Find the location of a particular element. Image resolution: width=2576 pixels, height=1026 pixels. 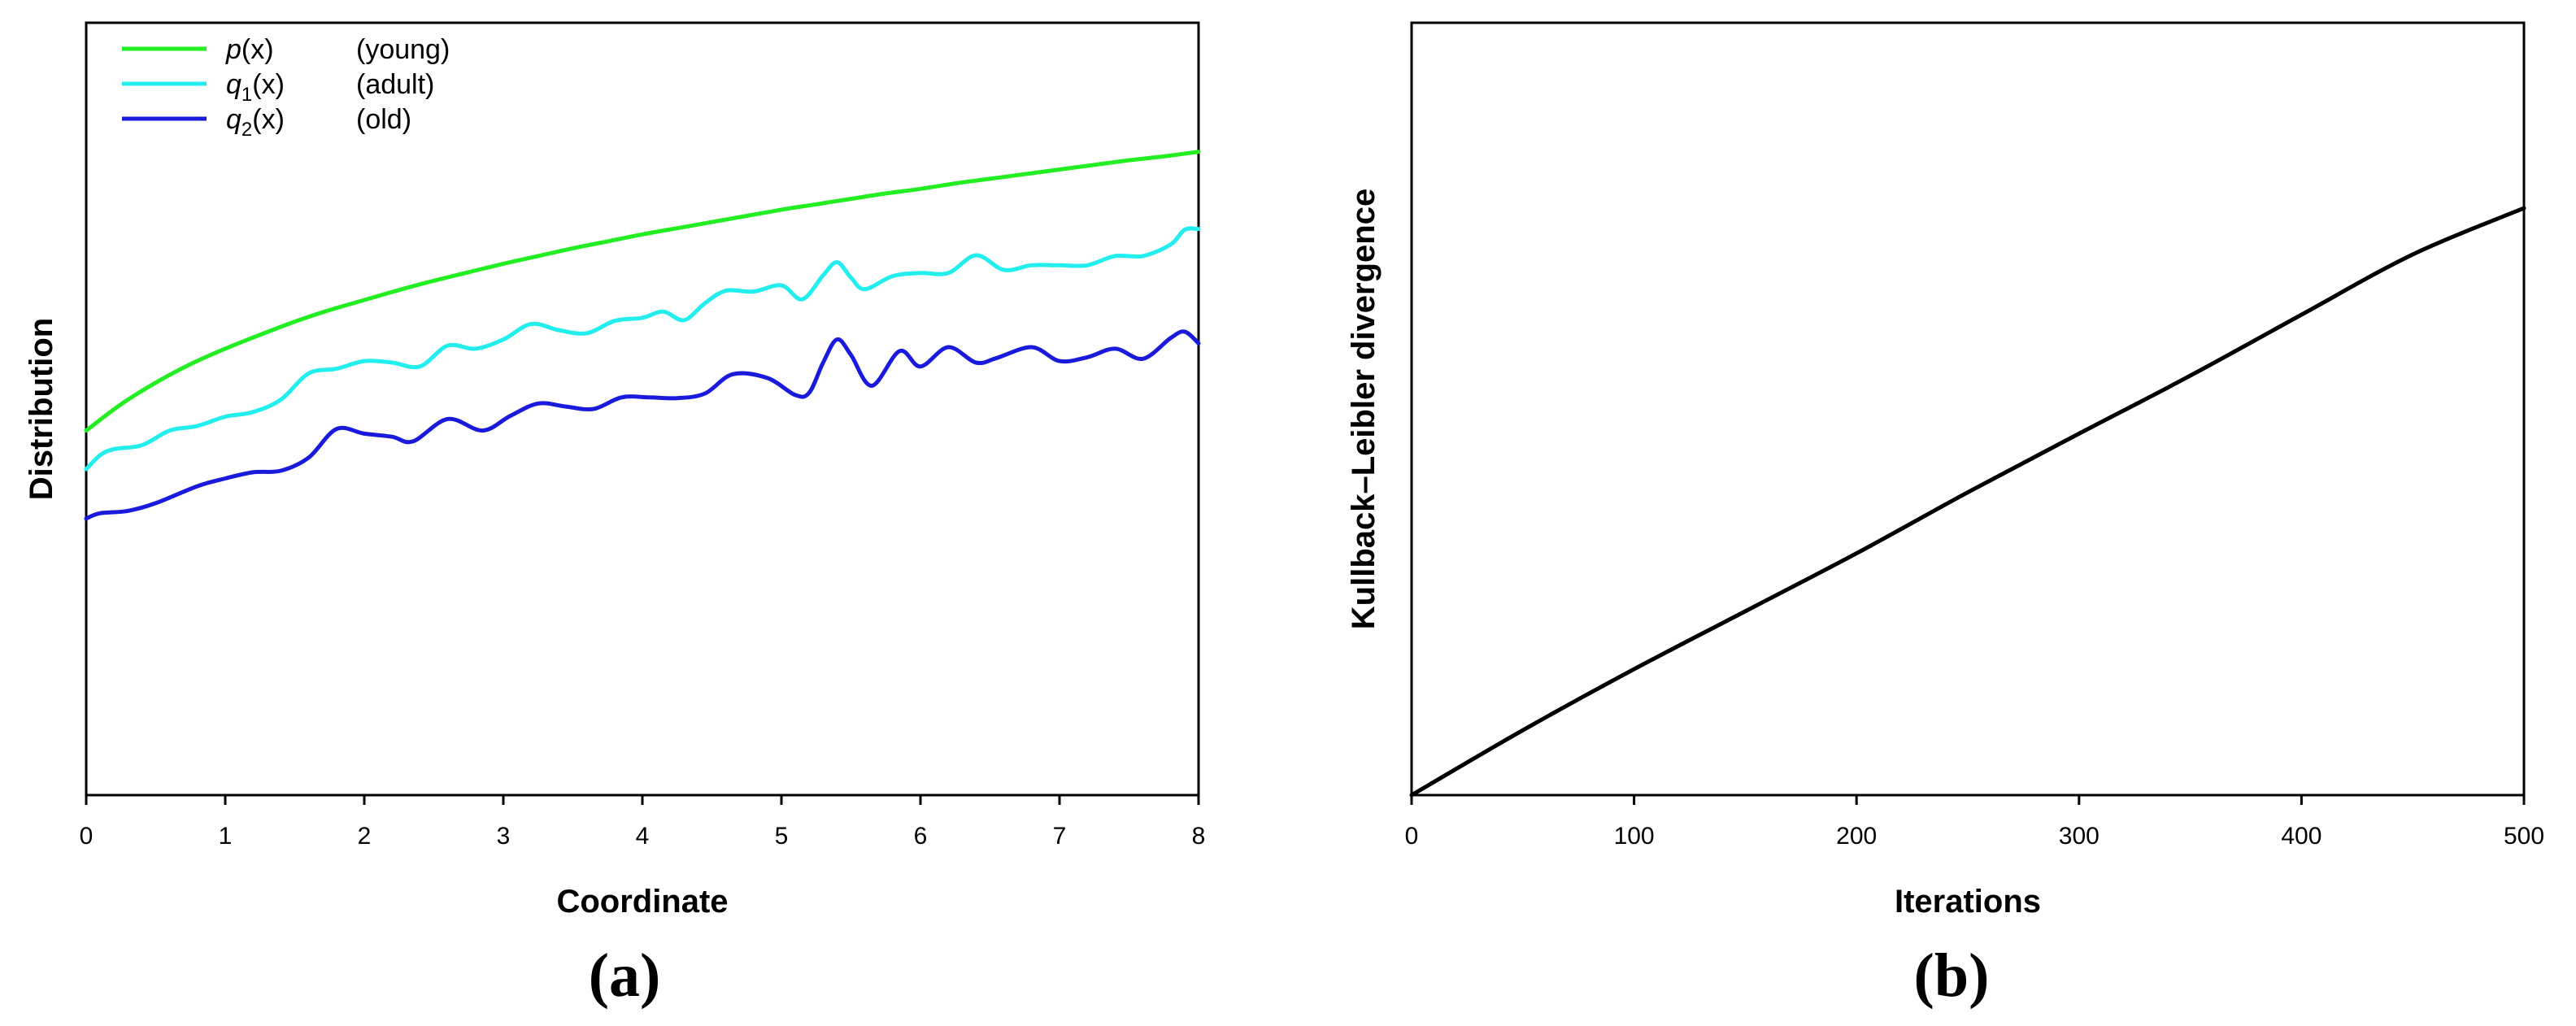

legend-label-q2-x-: q2(x) is located at coordinates (256, 122).